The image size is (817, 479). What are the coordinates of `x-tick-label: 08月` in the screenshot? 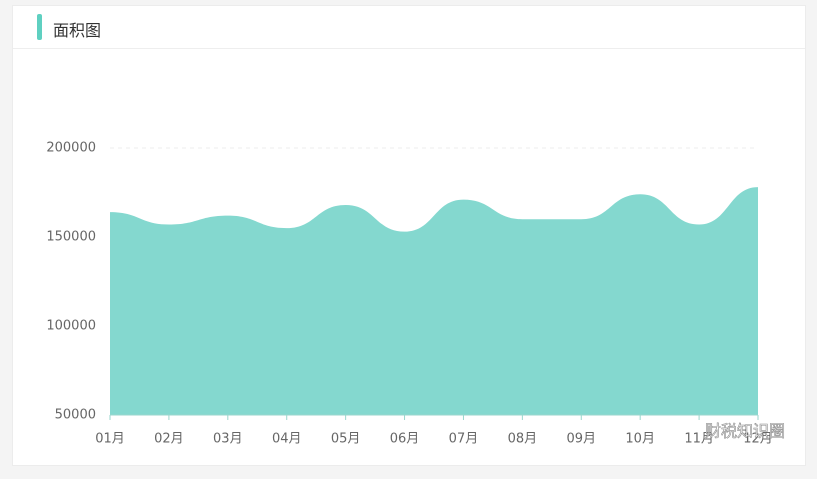 It's located at (523, 439).